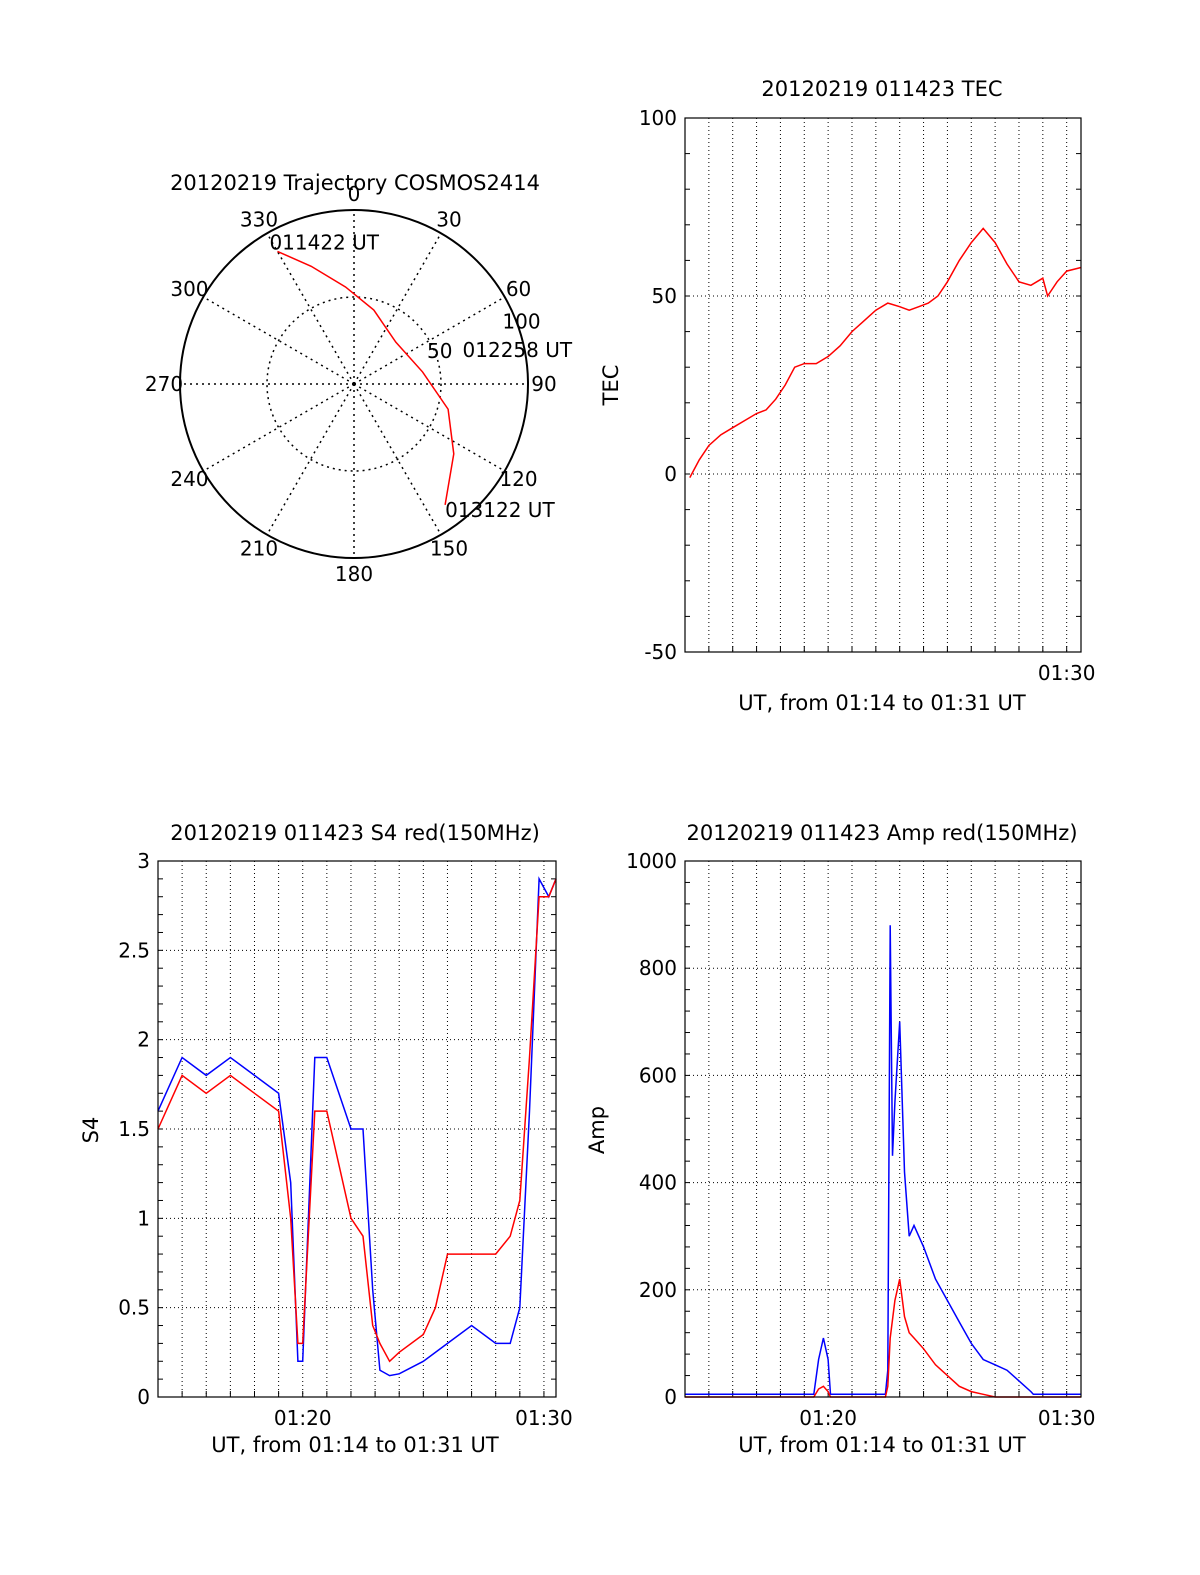 The width and height of the screenshot is (1200, 1575). What do you see at coordinates (143, 1040) in the screenshot?
I see `s4-ytick-label: 2` at bounding box center [143, 1040].